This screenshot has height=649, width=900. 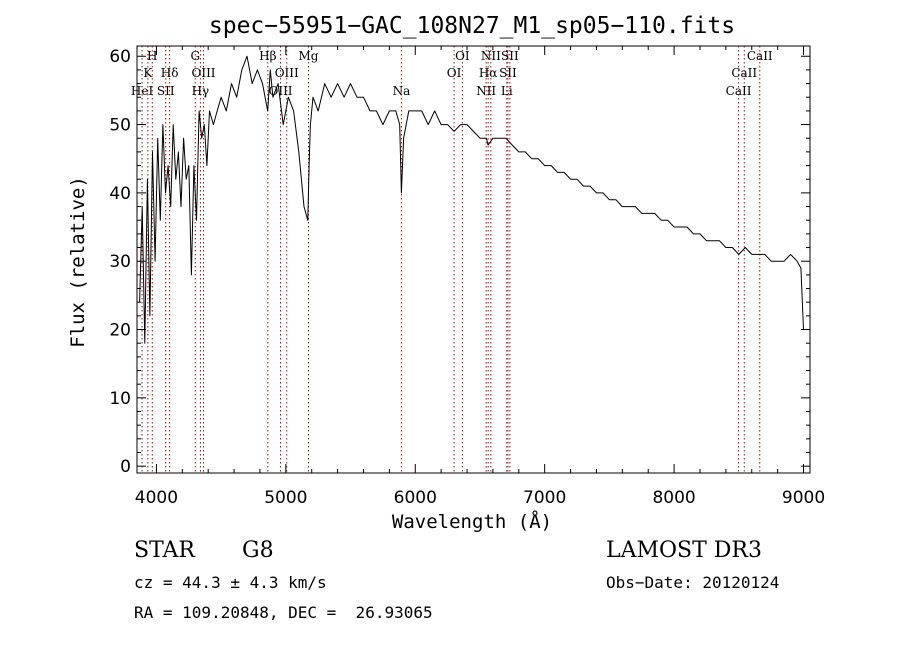 What do you see at coordinates (309, 56) in the screenshot?
I see `line-label: Mg` at bounding box center [309, 56].